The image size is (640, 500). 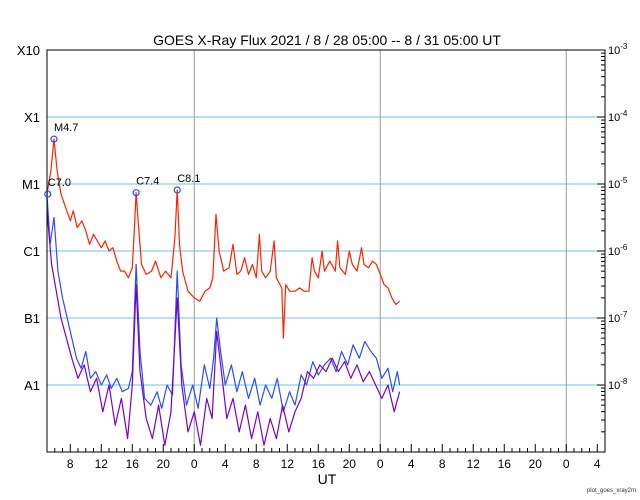 I want to click on right-axis-exponent: -8, so click(x=624, y=381).